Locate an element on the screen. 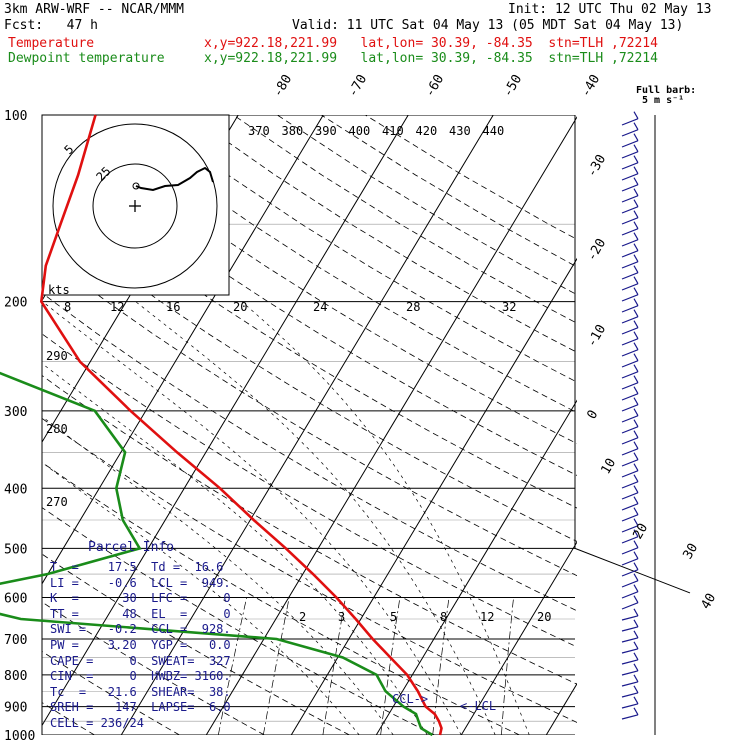 This screenshot has width=740, height=740. parcel-info-row: SREH = 147 LAPSE= 6.0 is located at coordinates (140, 707).